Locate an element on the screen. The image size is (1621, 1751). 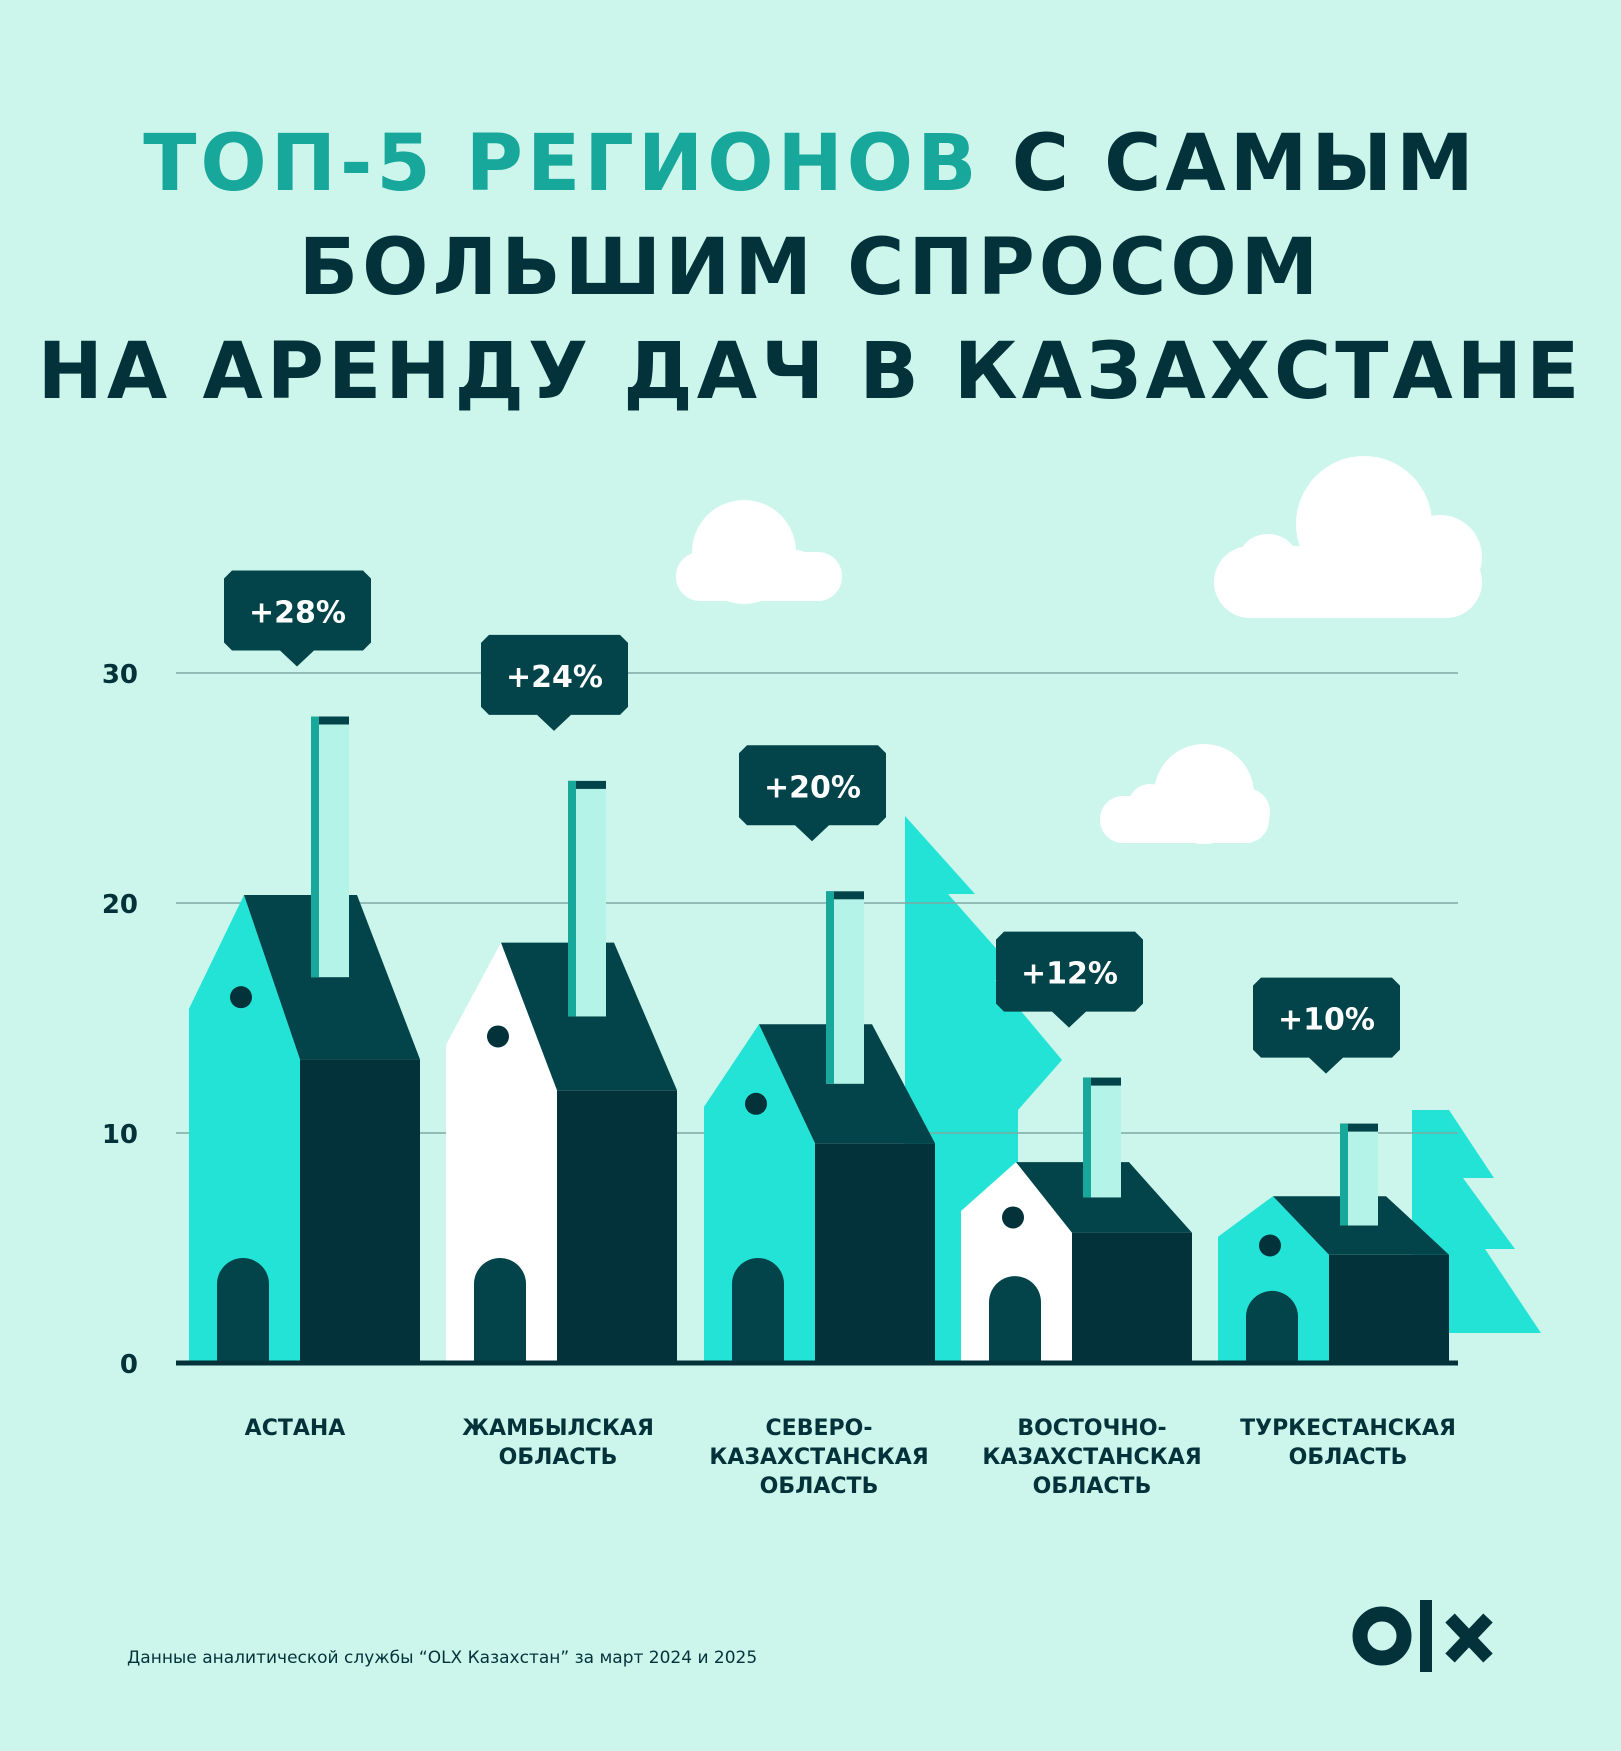
tree-icon is located at coordinates (983, 1089).